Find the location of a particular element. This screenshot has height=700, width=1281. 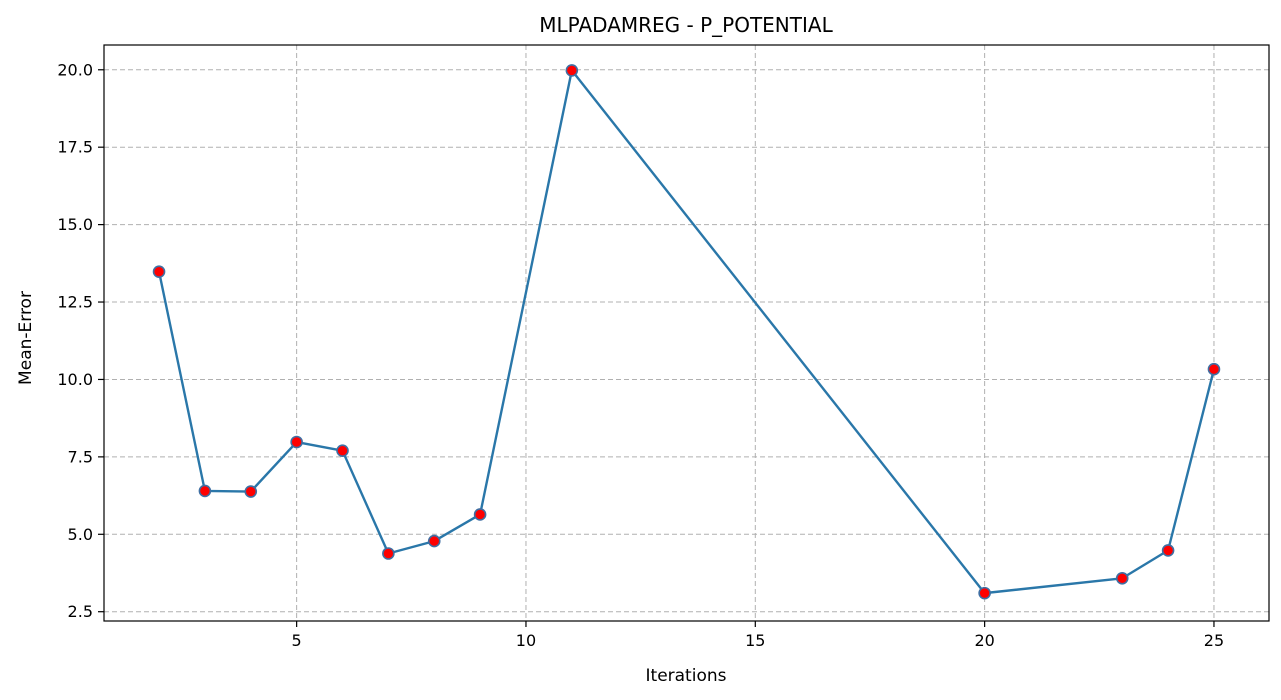

y-tick-label: 10.0 is located at coordinates (75, 379).